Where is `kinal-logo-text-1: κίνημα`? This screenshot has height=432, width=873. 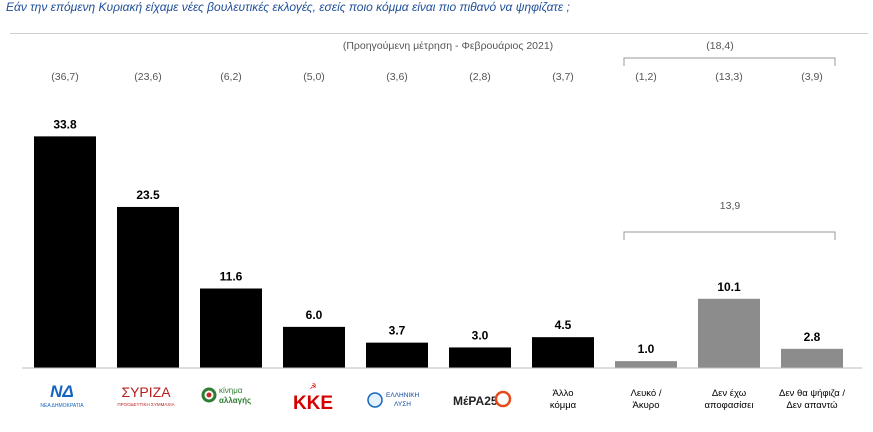
kinal-logo-text-1: κίνημα is located at coordinates (231, 390).